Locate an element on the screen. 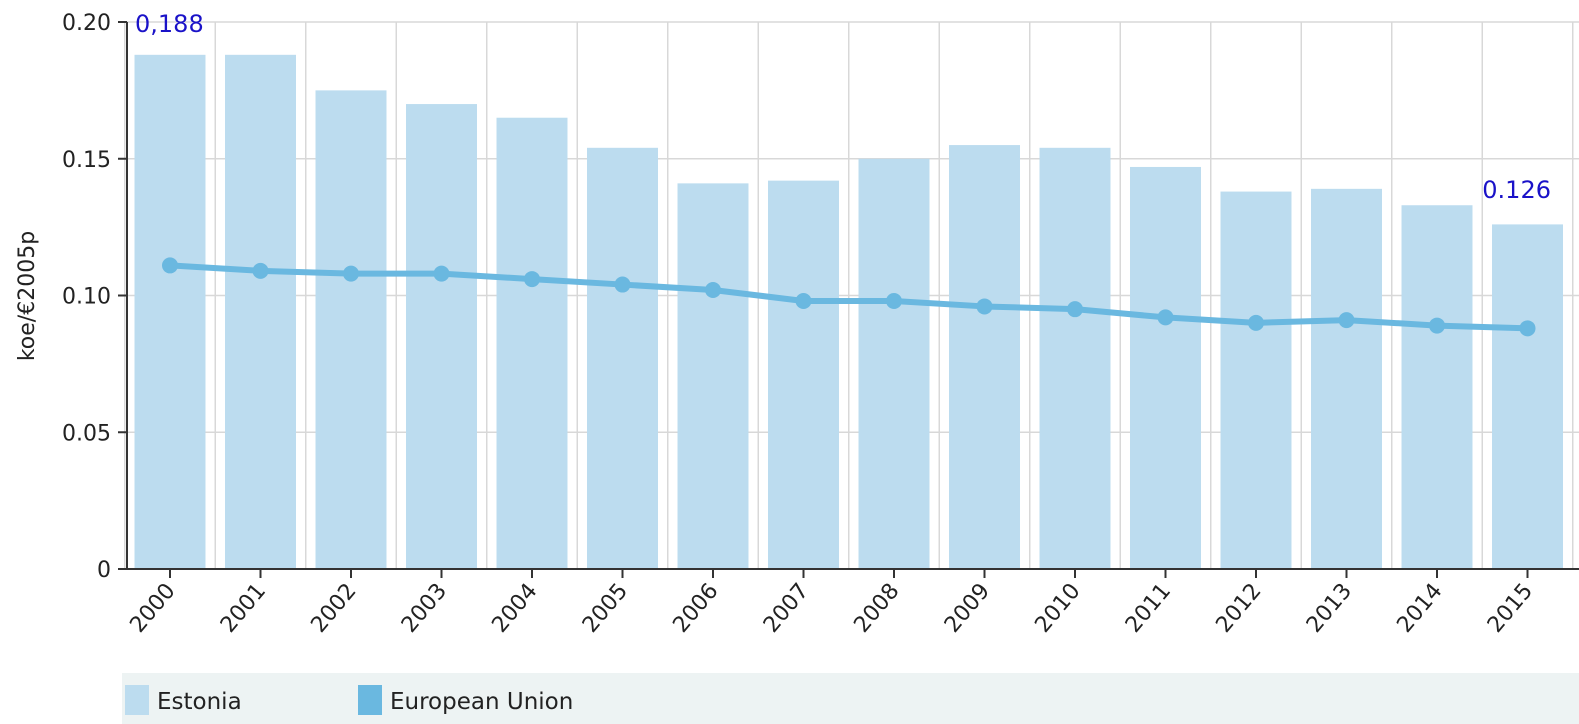 The image size is (1579, 724). x-tick-label: 2002 is located at coordinates (333, 608).